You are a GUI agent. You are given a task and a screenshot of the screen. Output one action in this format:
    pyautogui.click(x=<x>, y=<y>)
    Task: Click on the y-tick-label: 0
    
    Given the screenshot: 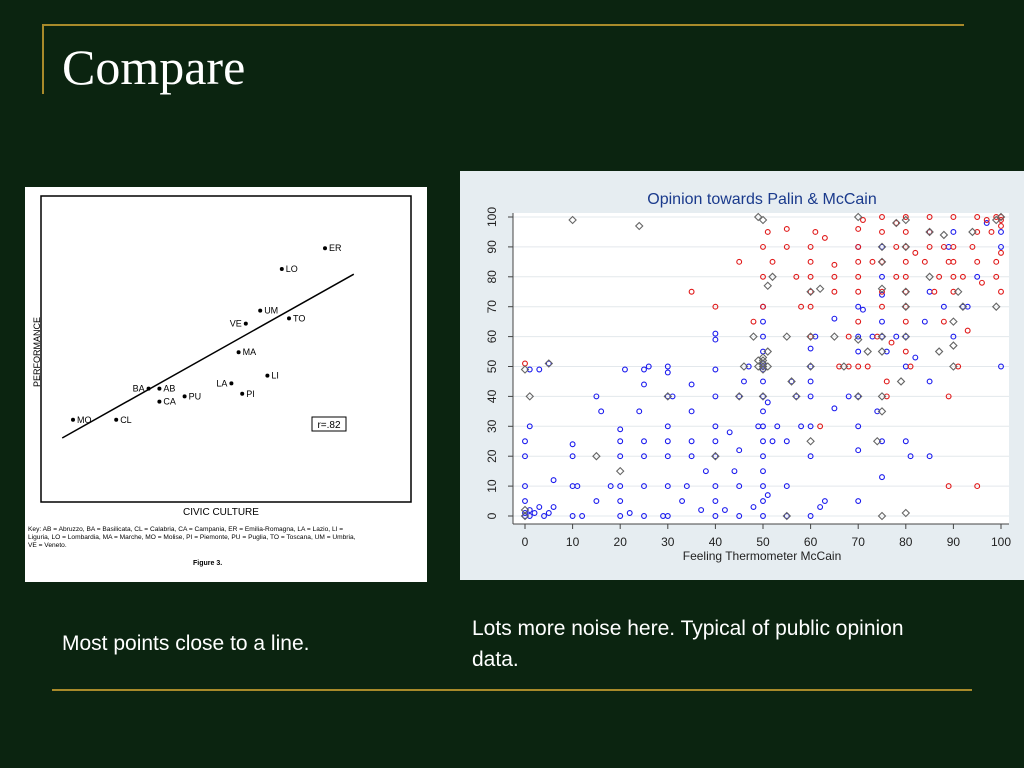 What is the action you would take?
    pyautogui.click(x=492, y=515)
    